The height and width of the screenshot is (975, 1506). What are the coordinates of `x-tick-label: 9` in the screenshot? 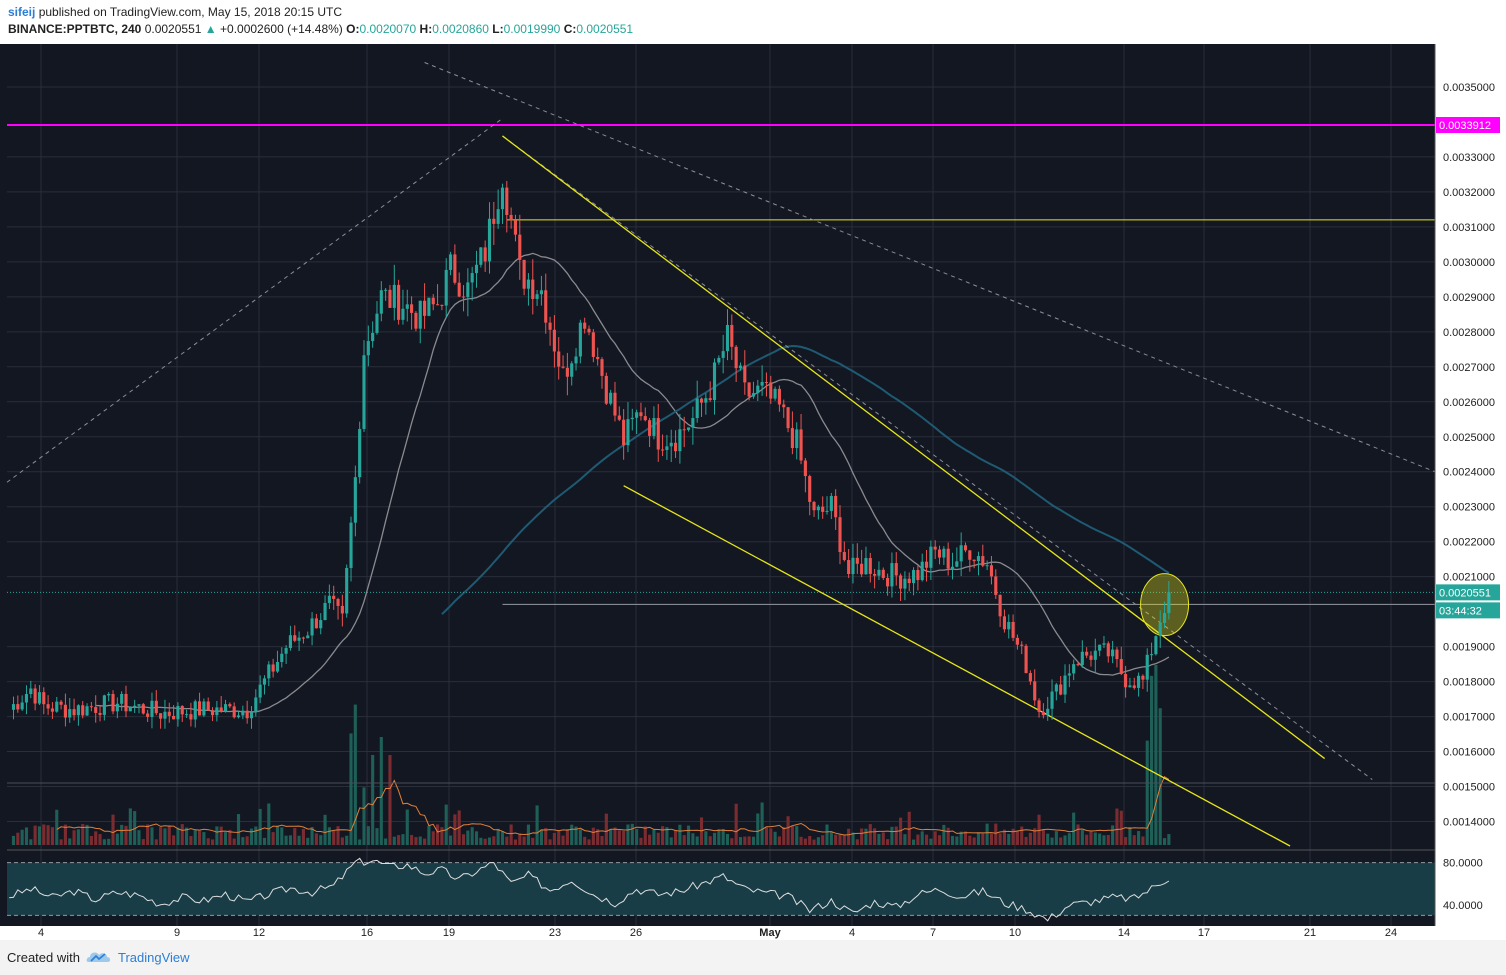 It's located at (177, 933).